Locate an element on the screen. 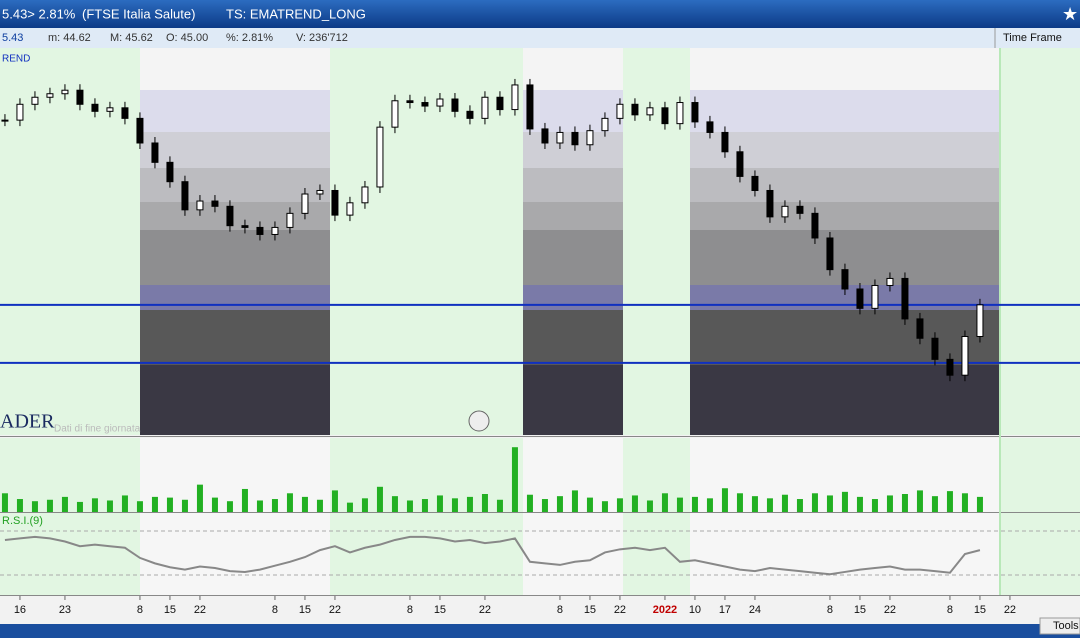  quote: 5.43> 2.81% is located at coordinates (39, 13).